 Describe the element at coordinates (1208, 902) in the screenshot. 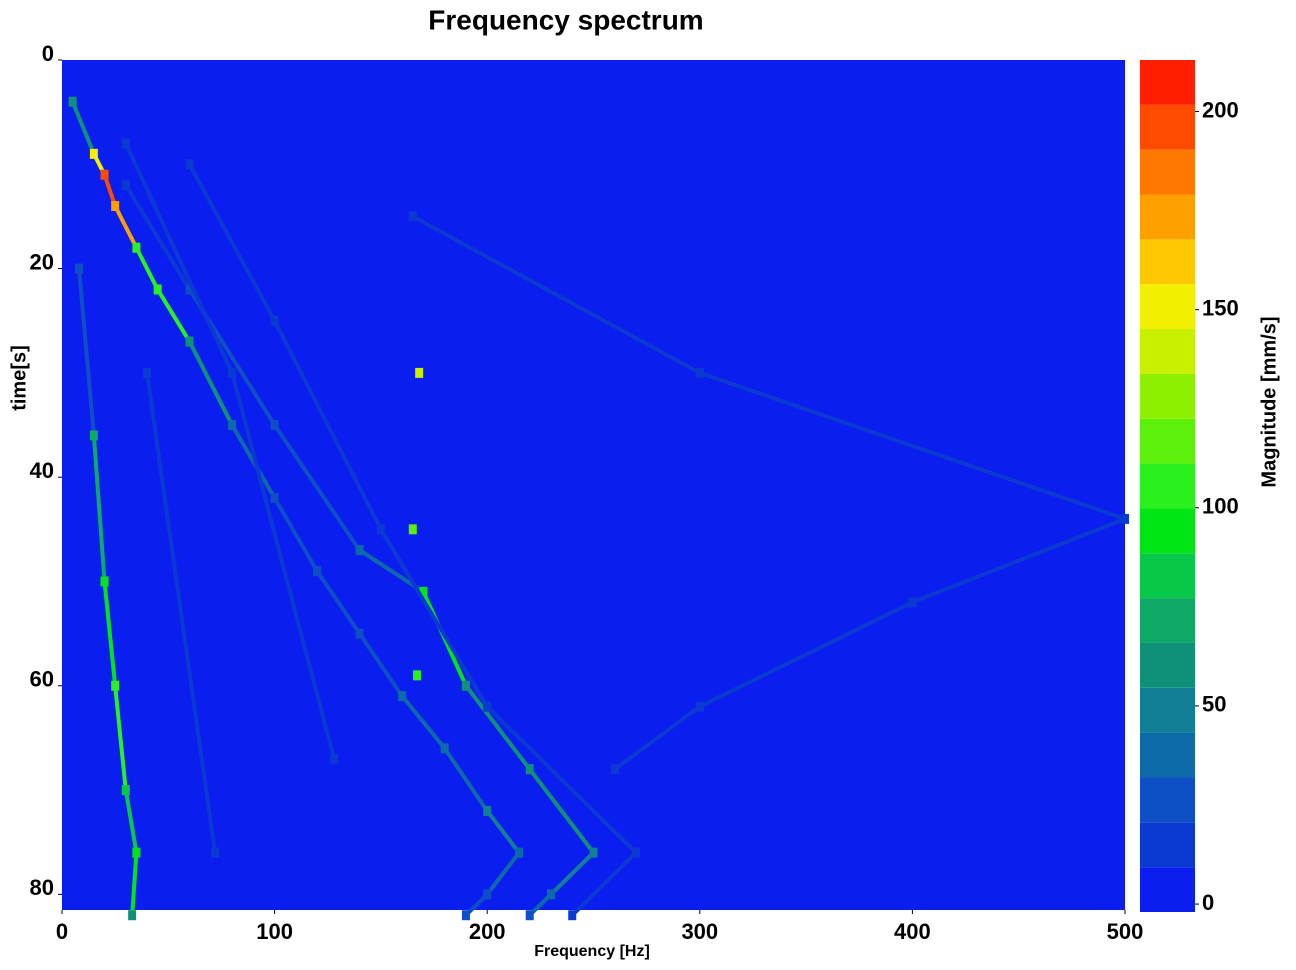

I see `colorbar-tick-label: 0` at that location.